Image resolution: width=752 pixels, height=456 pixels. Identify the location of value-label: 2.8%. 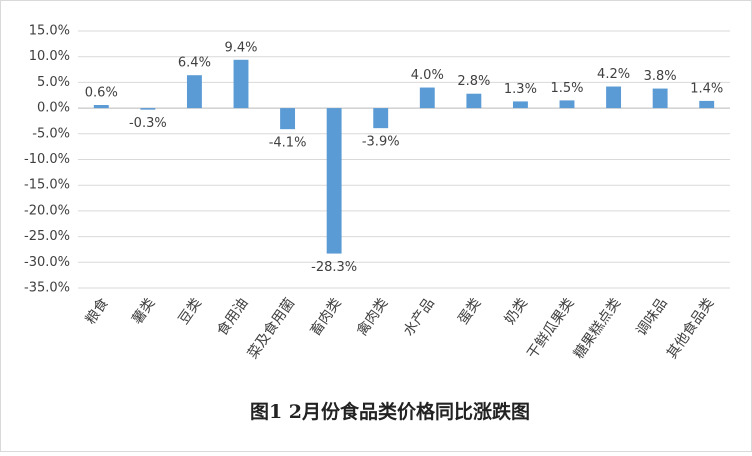
(473, 81).